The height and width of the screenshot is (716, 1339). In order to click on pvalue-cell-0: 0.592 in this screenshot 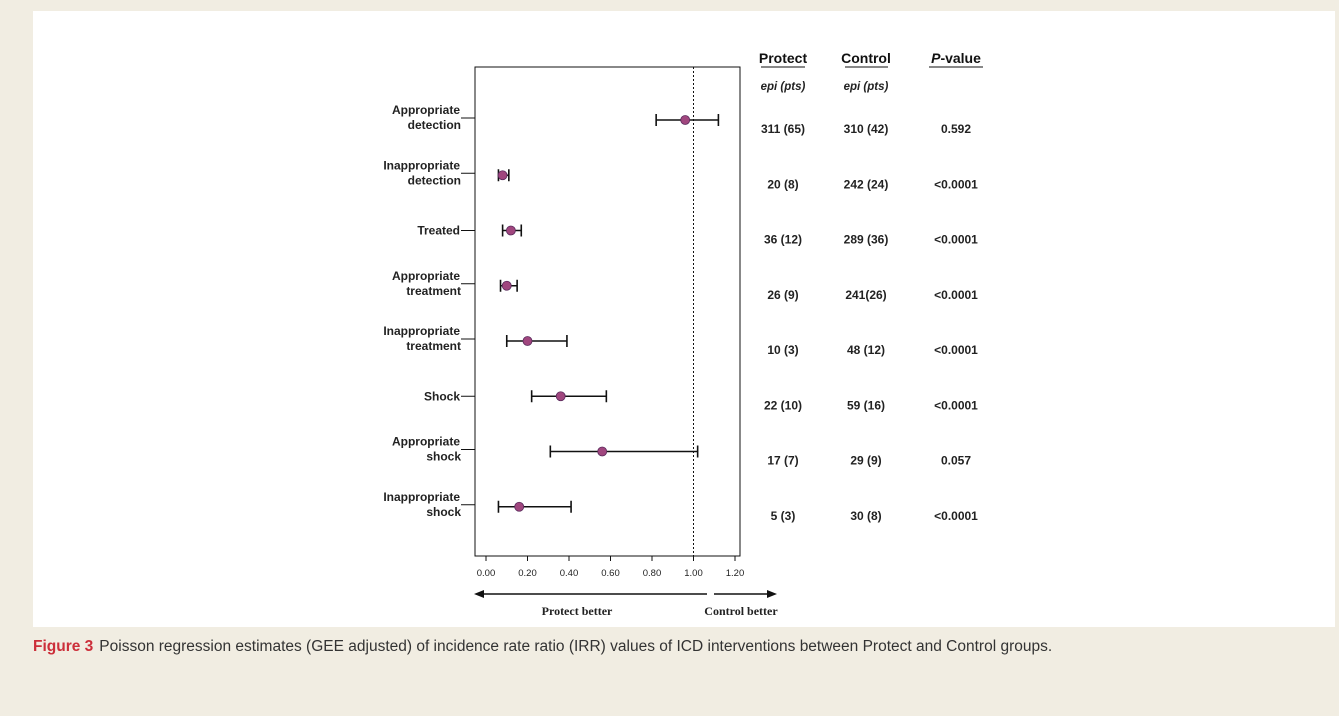, I will do `click(956, 129)`.